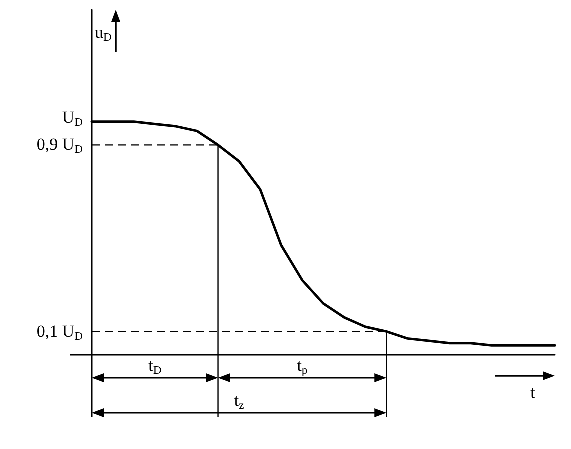 The height and width of the screenshot is (449, 571). I want to click on text: t$_{p}$, so click(302, 367).